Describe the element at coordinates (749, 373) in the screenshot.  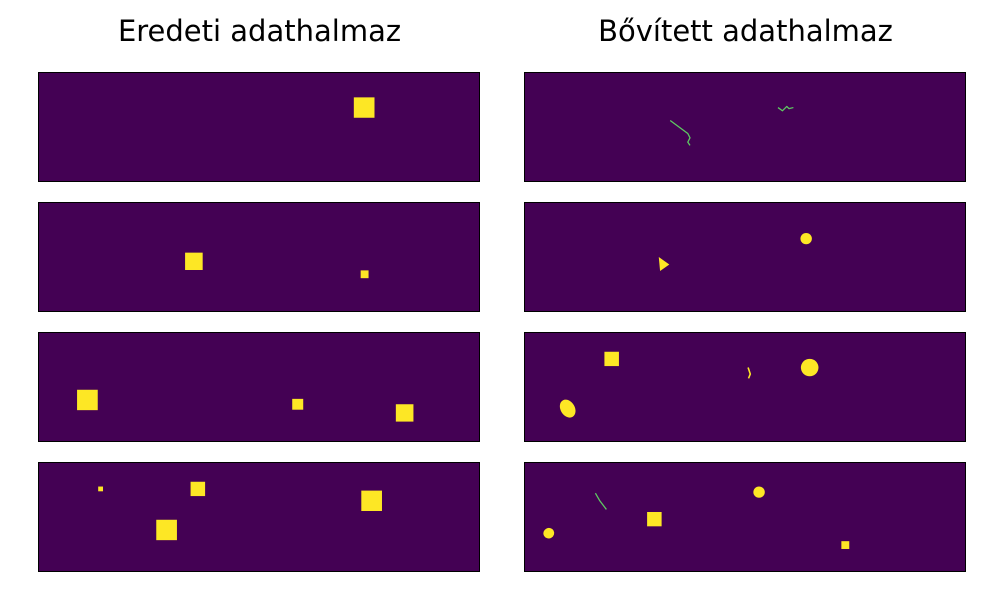
I see `mask-object-arc` at that location.